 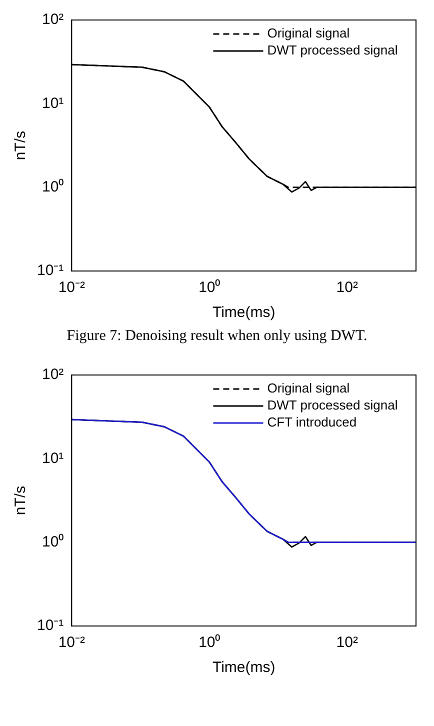 What do you see at coordinates (312, 422) in the screenshot?
I see `legend-label: CFT introduced` at bounding box center [312, 422].